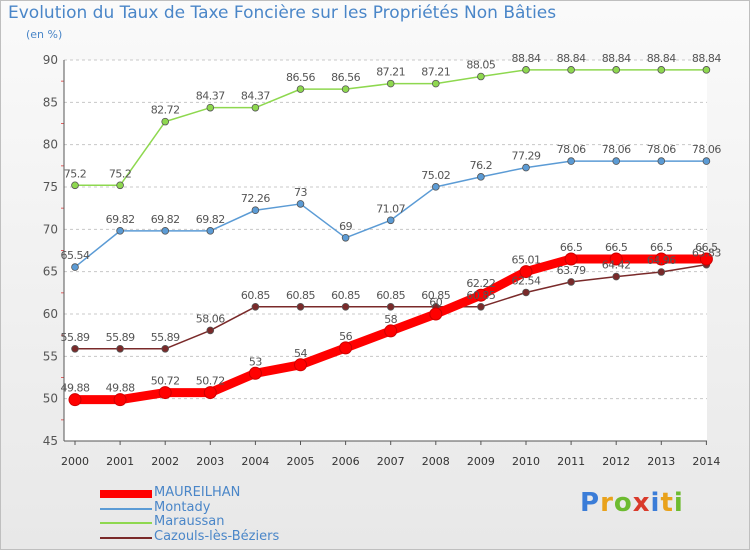 The image size is (750, 550). What do you see at coordinates (189, 522) in the screenshot?
I see `legend-label: Maraussan` at bounding box center [189, 522].